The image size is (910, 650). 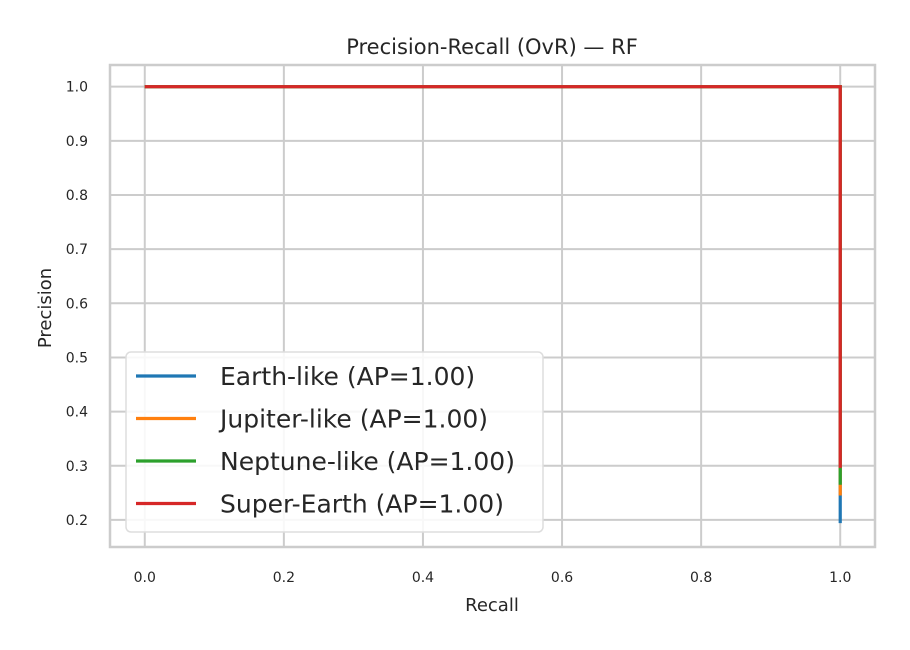 I want to click on legend-label-0: Earth-like (AP=1.00), so click(x=347, y=376).